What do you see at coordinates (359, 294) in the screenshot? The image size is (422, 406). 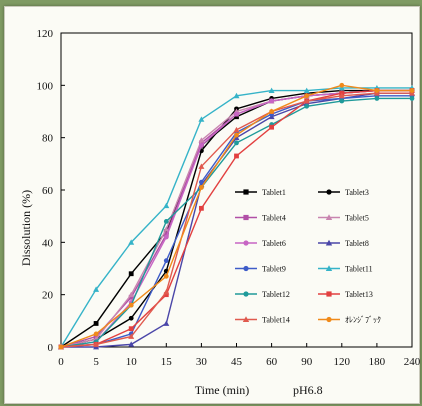 I see `legend-label: Tablet13` at bounding box center [359, 294].